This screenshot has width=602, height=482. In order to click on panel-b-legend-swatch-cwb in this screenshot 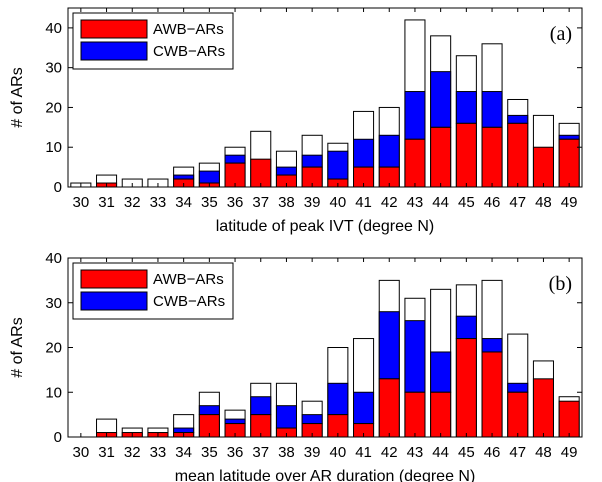, I will do `click(114, 301)`.